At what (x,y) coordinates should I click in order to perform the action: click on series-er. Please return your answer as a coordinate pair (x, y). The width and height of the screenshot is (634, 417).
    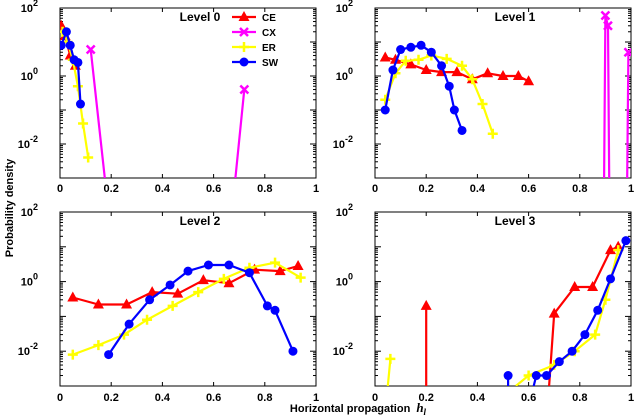
    Looking at the image, I should click on (504, 315).